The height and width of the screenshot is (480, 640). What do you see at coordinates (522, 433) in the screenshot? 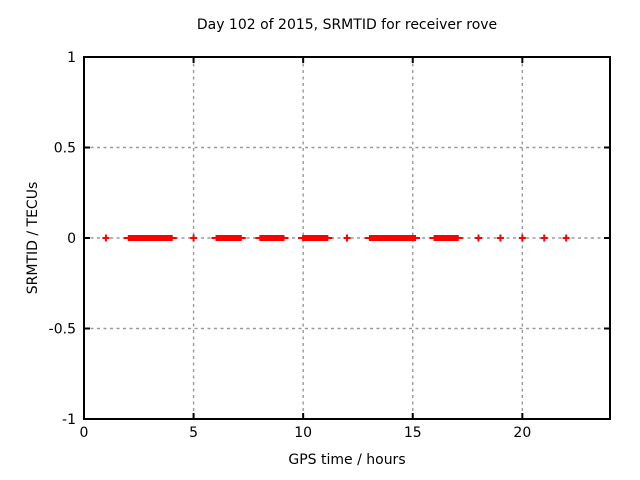
I see `x-tick-label: 20` at bounding box center [522, 433].